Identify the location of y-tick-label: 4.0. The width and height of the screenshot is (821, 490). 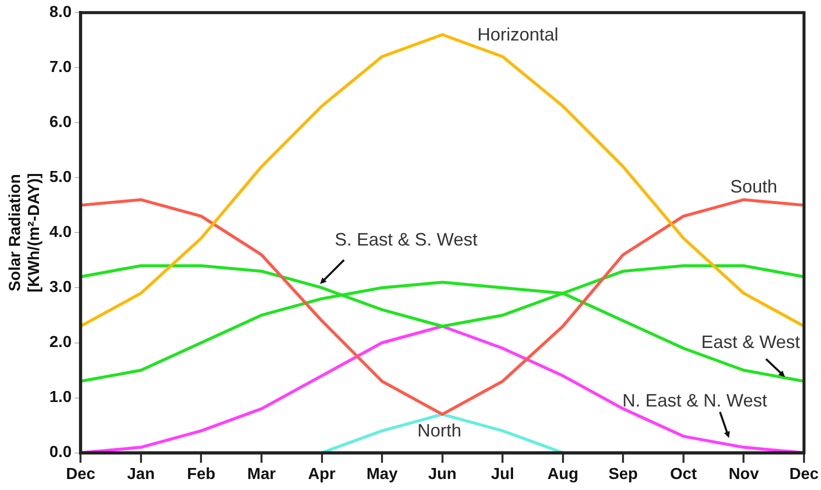
(60, 233).